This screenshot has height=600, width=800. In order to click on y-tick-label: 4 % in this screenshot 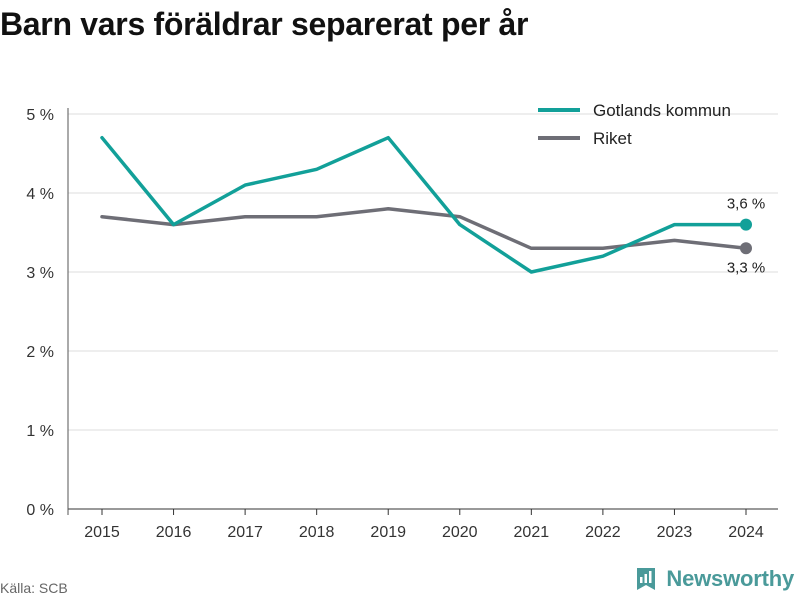, I will do `click(40, 194)`.